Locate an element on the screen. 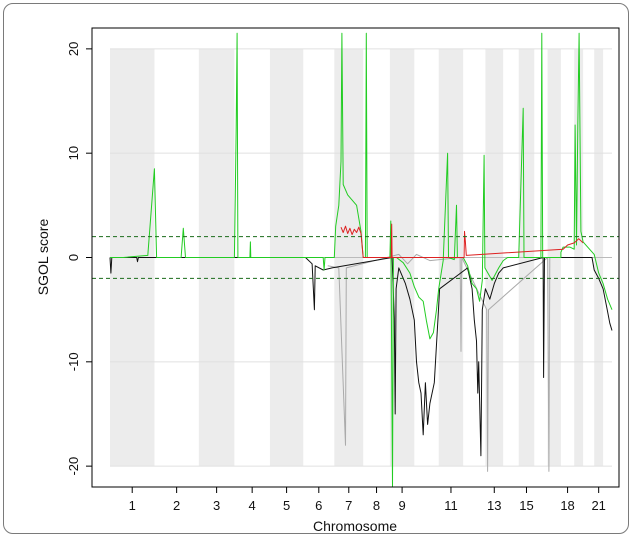 The image size is (634, 537). x-tick-label: 7 is located at coordinates (348, 505).